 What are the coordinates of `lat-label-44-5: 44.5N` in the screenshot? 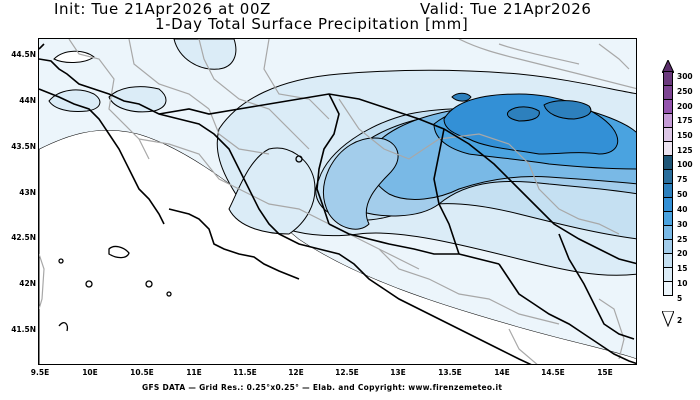 It's located at (23, 54).